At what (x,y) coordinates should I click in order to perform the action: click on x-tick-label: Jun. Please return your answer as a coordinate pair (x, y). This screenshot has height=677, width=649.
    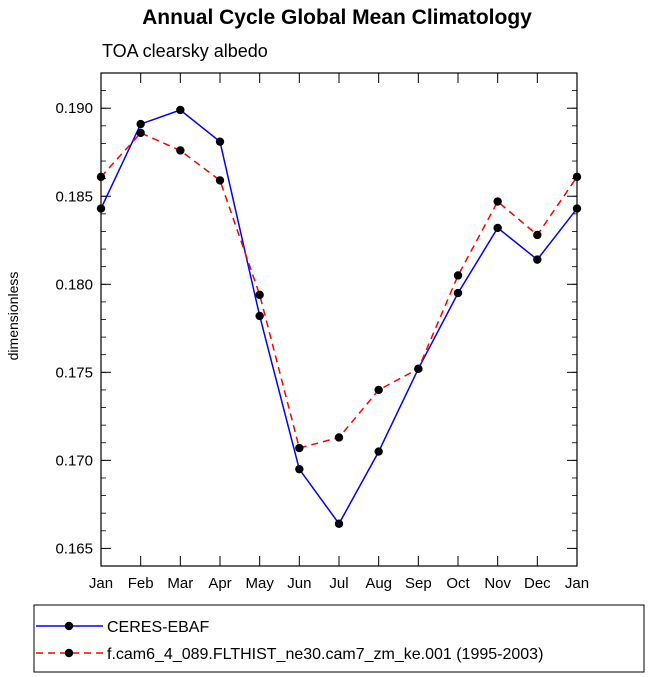
    Looking at the image, I should click on (299, 583).